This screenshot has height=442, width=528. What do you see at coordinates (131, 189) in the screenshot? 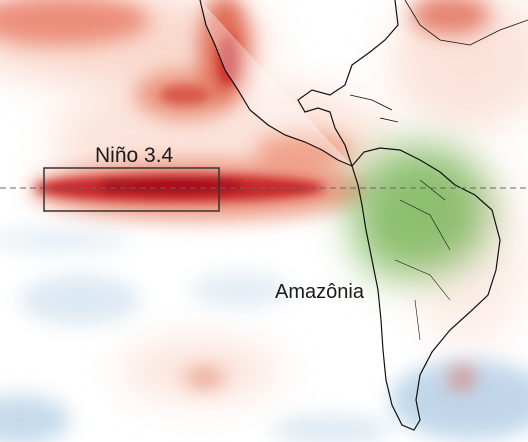
I see `nino-box` at bounding box center [131, 189].